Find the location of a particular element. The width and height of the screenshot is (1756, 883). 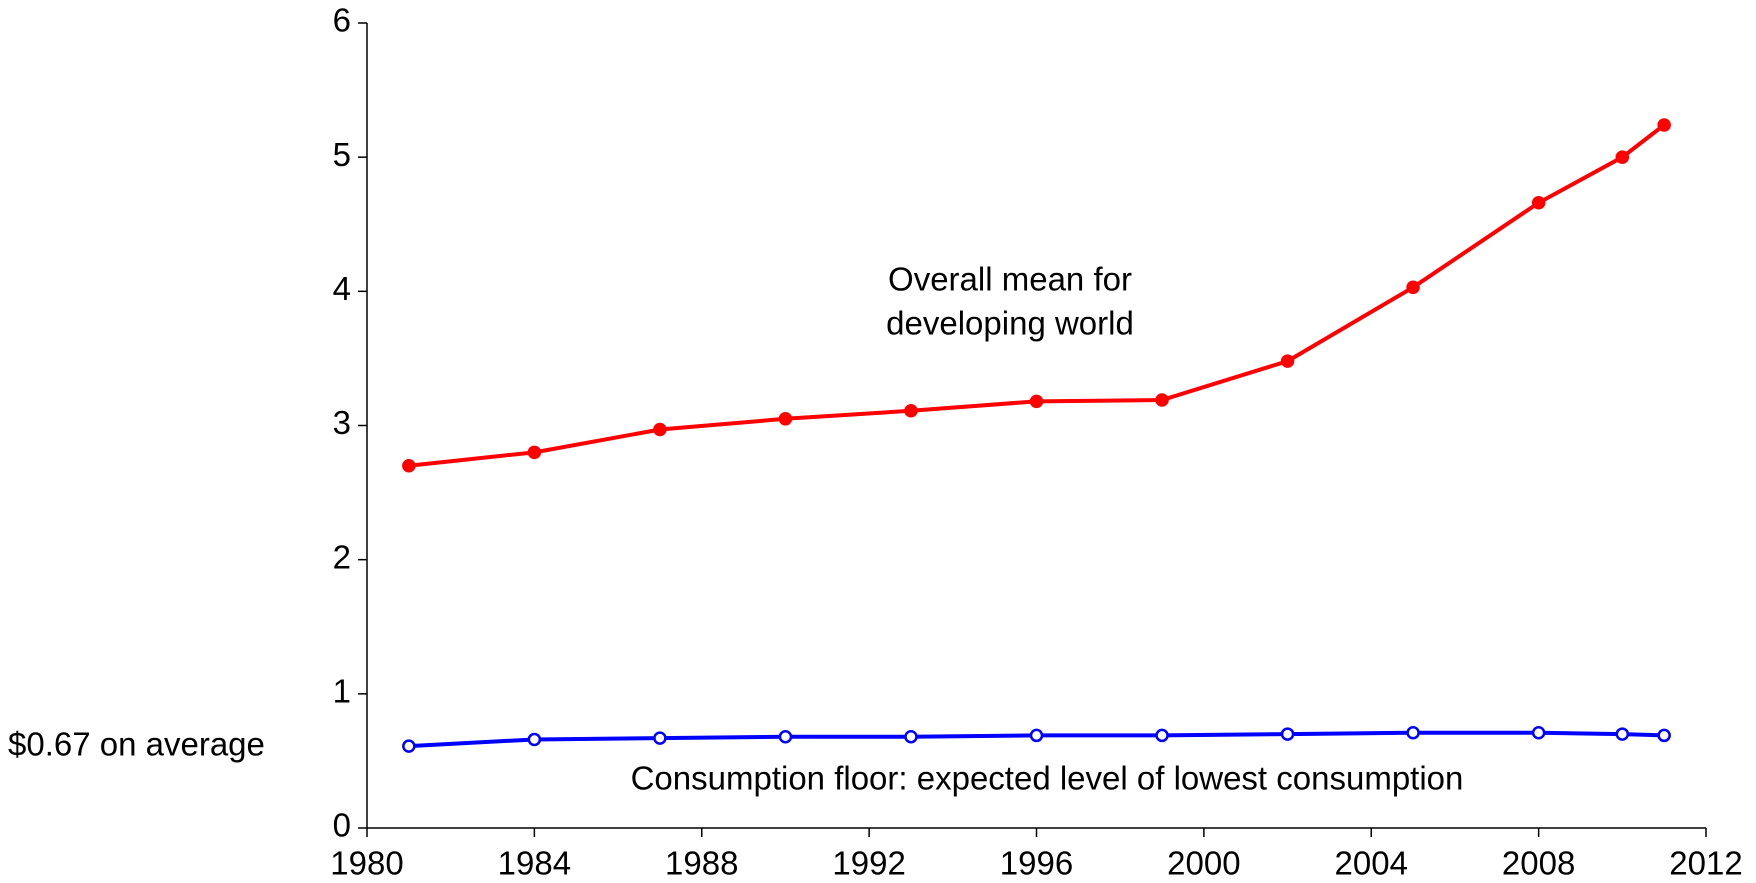

annotation: developing world is located at coordinates (1010, 323).